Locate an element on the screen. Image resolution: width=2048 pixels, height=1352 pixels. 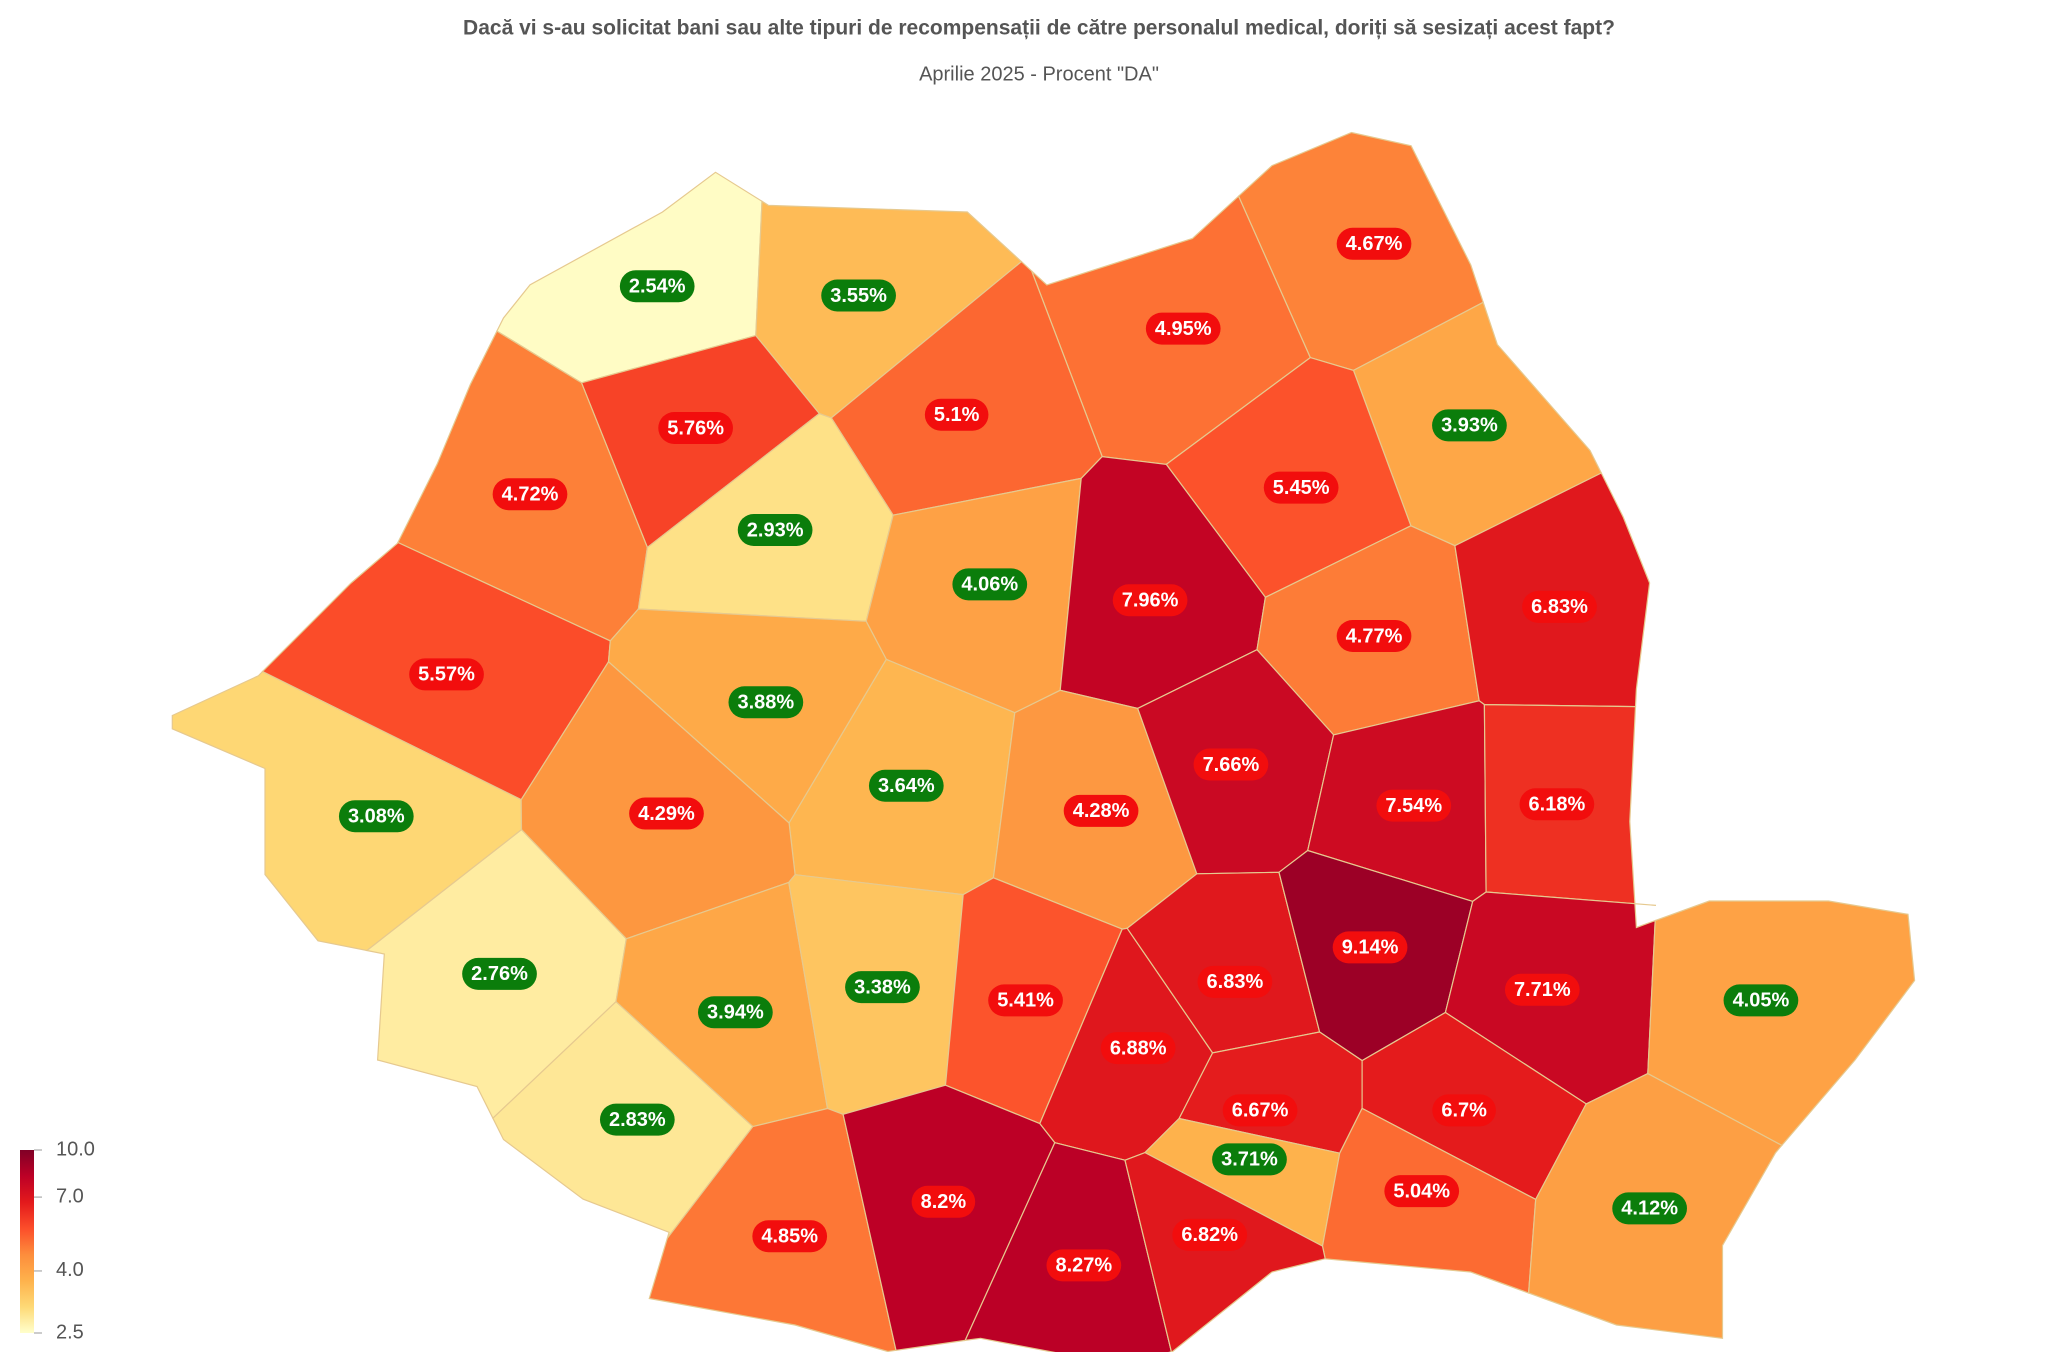
value-label: 2.93% is located at coordinates (775, 530).